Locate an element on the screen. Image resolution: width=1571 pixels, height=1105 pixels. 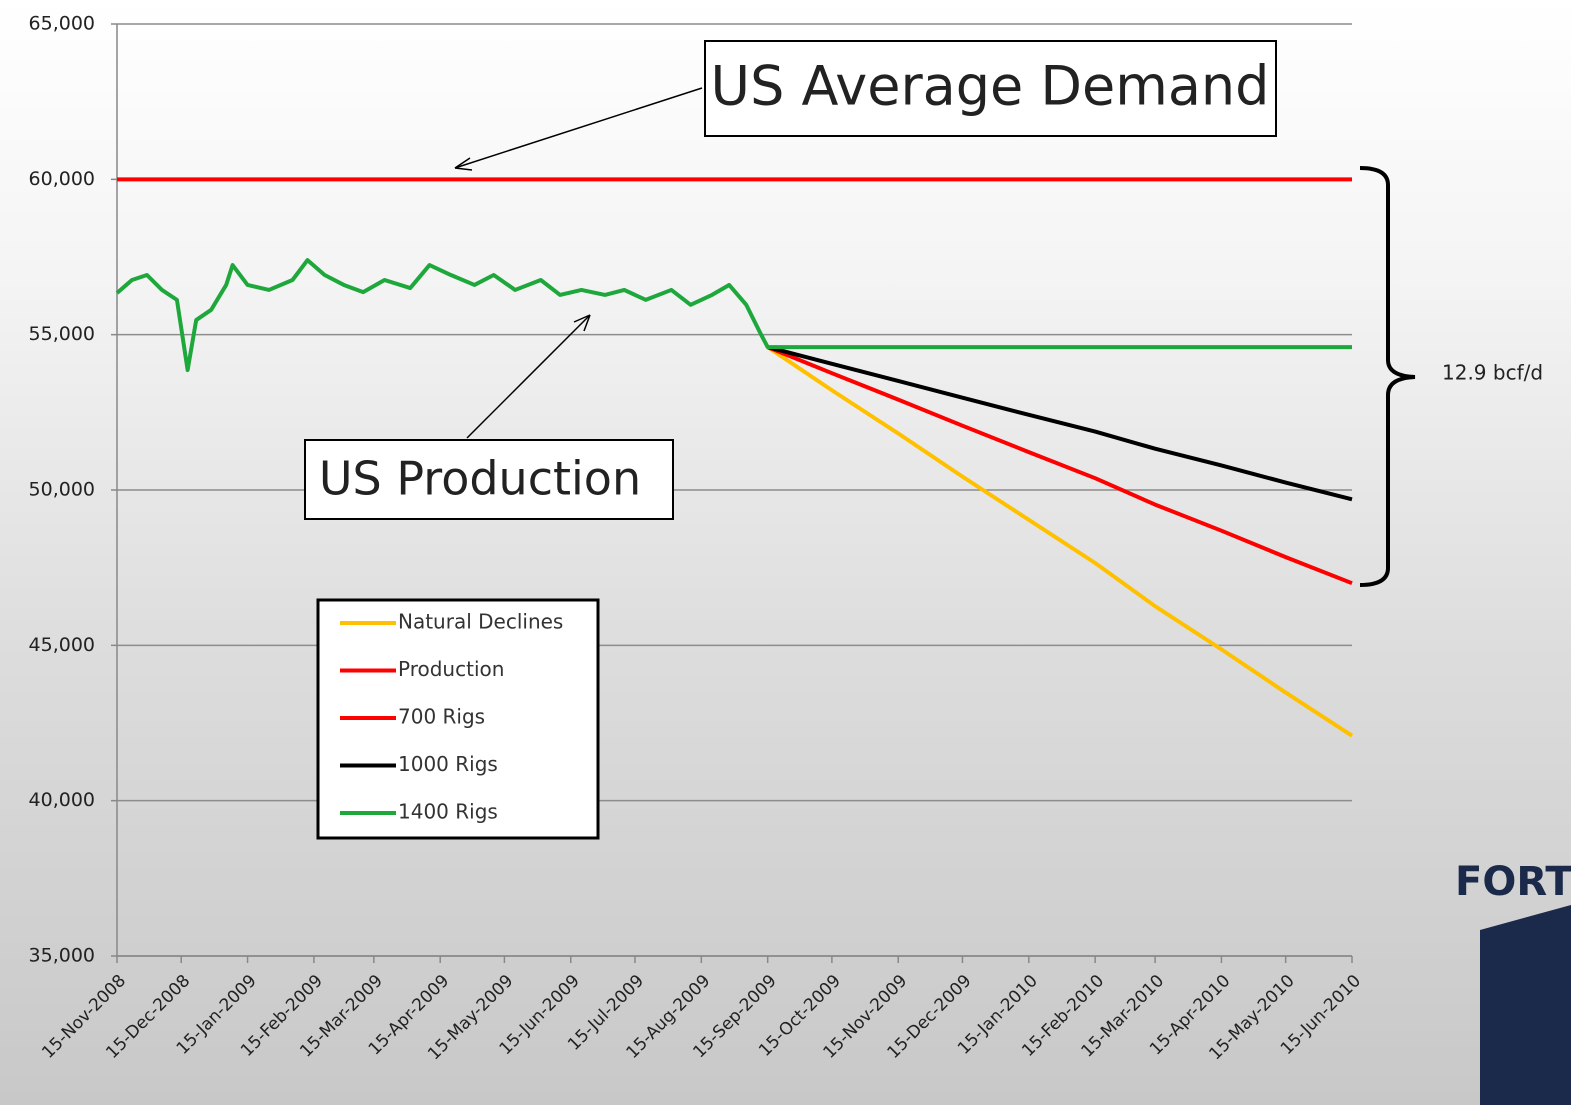
logo-shape is located at coordinates (1525, 1005).